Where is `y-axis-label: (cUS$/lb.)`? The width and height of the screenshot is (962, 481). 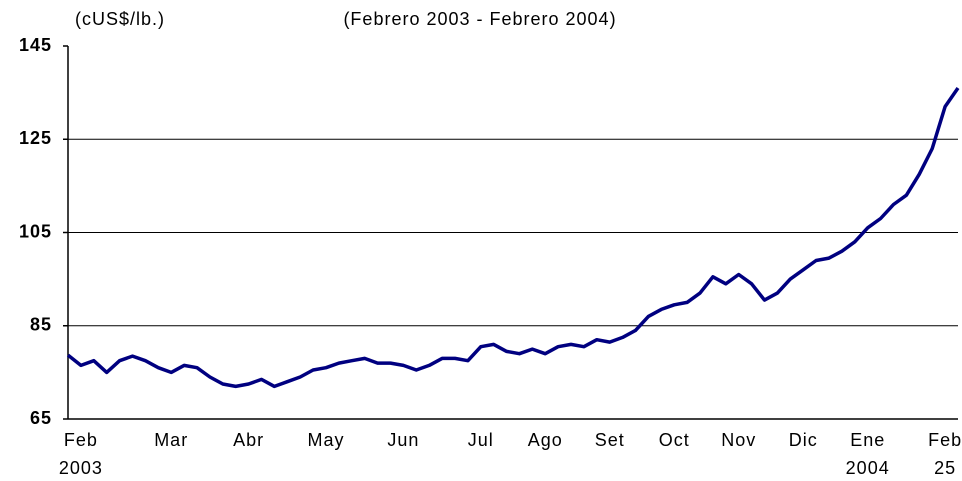 y-axis-label: (cUS$/lb.) is located at coordinates (120, 19).